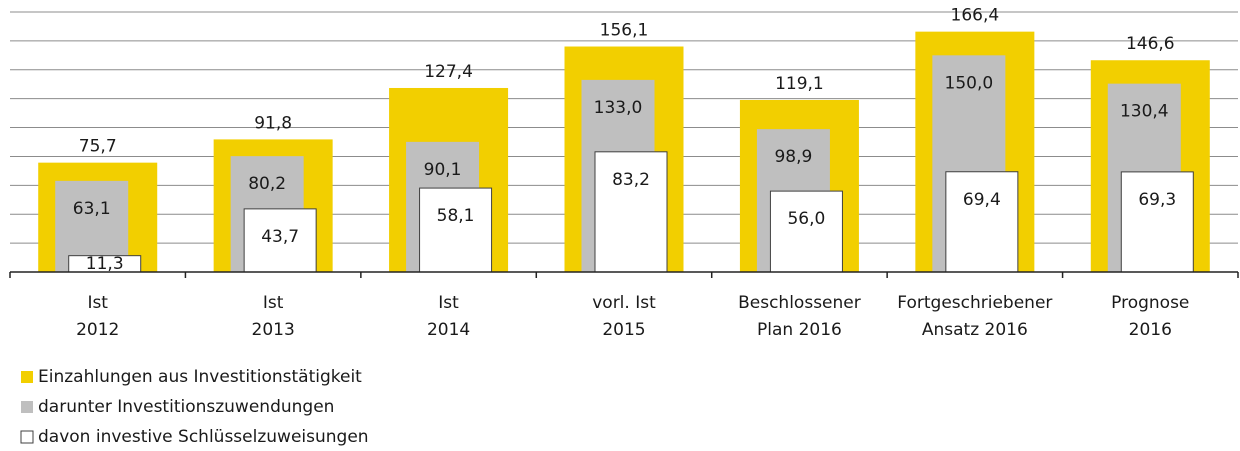 This screenshot has width=1240, height=451. Describe the element at coordinates (631, 180) in the screenshot. I see `value-label: 83,2` at that location.